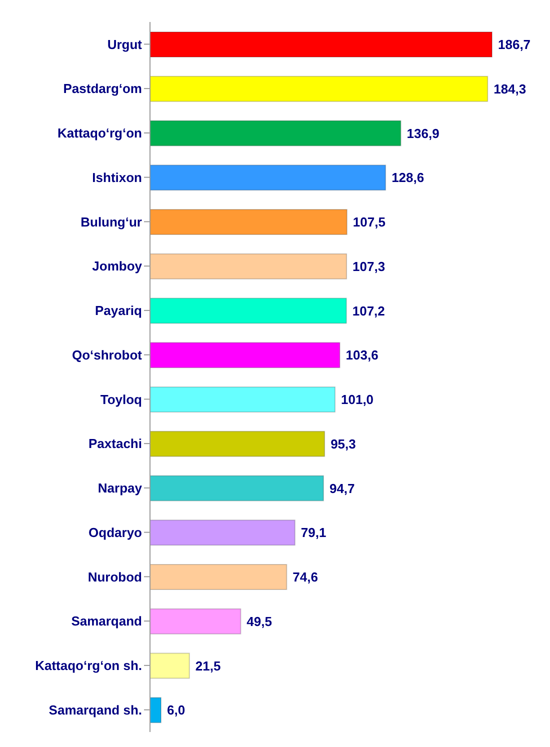  I want to click on y-tick-label: Paxtachi, so click(115, 444).